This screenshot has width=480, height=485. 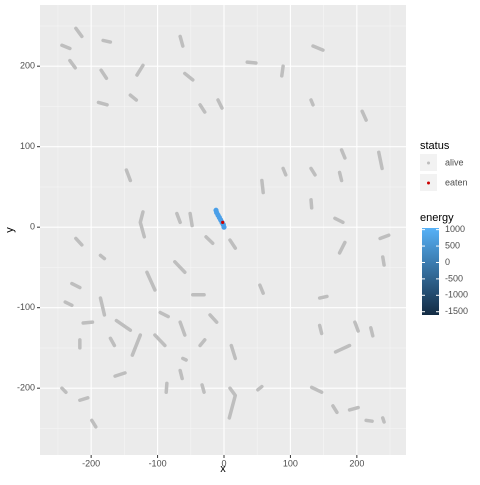 What do you see at coordinates (223, 222) in the screenshot?
I see `eaten-point` at bounding box center [223, 222].